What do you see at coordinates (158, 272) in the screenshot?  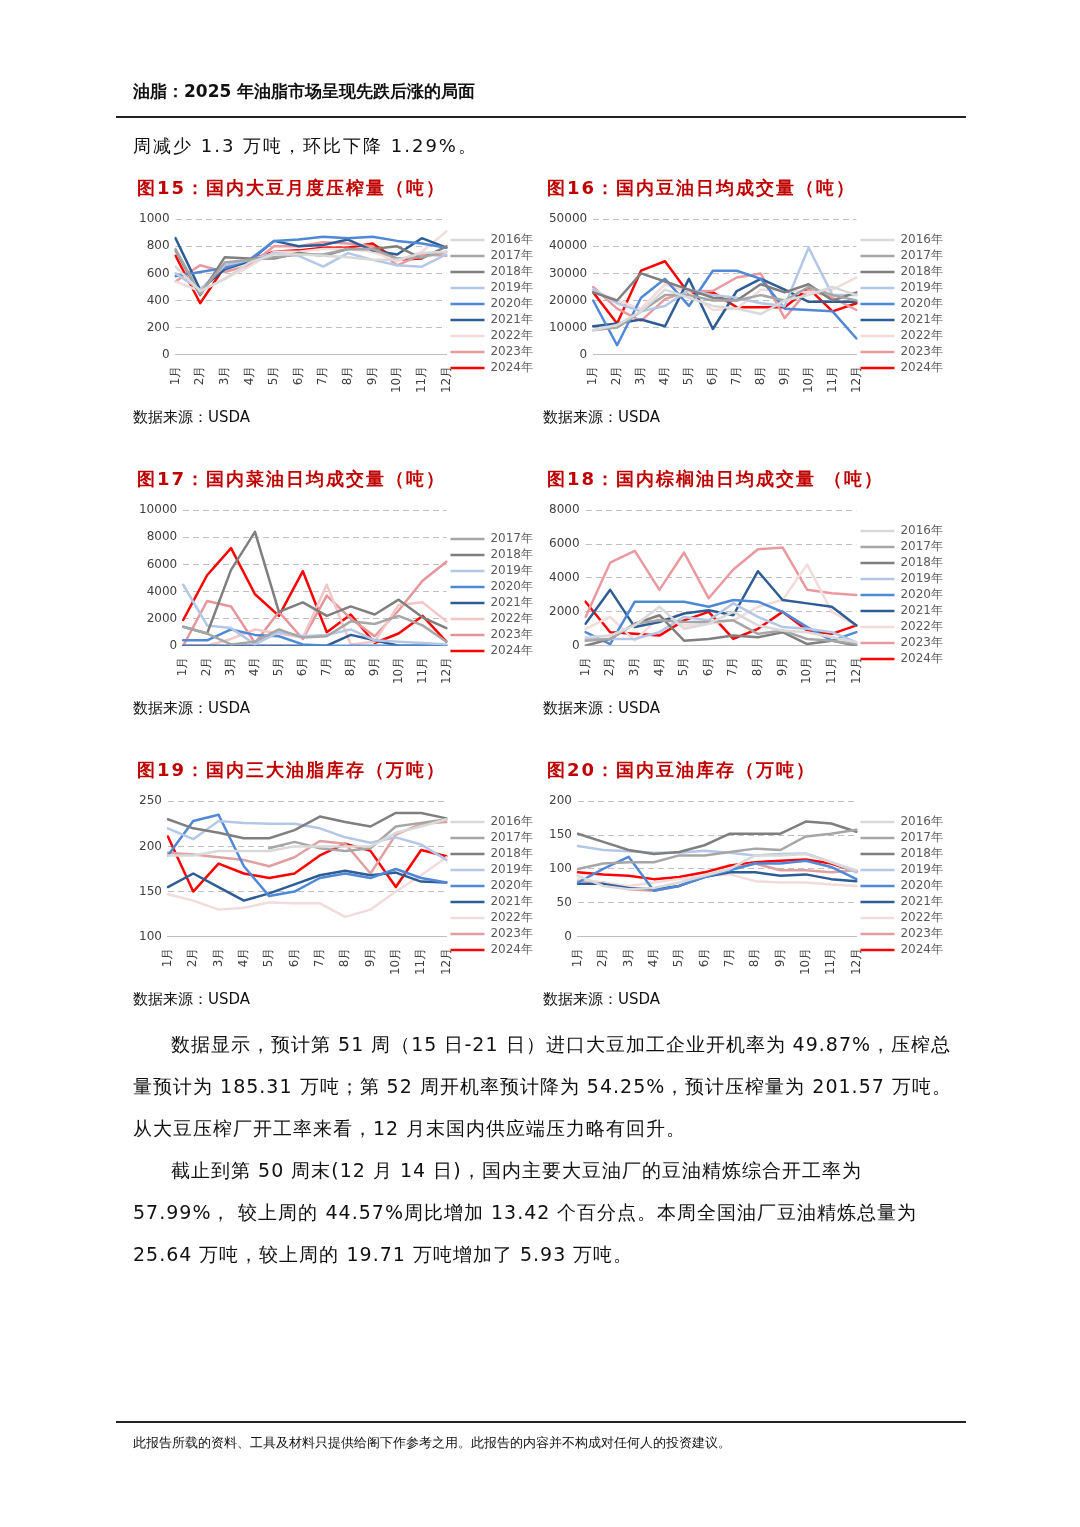 I see `y-tick-label: 600` at bounding box center [158, 272].